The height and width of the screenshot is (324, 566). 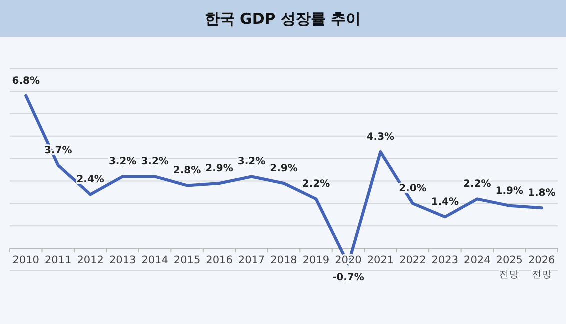 What do you see at coordinates (58, 260) in the screenshot?
I see `x-tick-label: 2011` at bounding box center [58, 260].